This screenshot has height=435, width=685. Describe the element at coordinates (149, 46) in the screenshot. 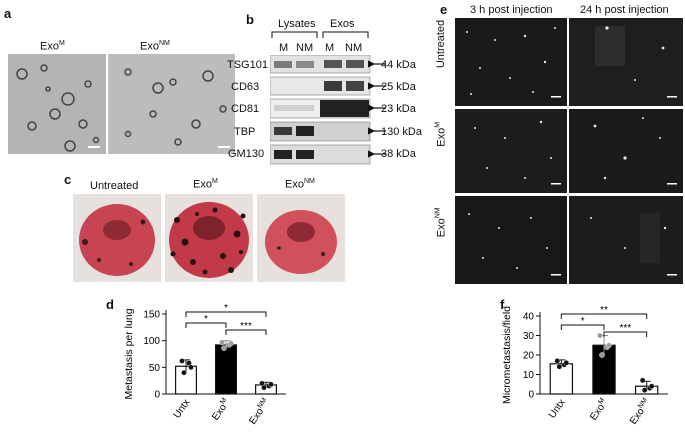

I see `panel-a-title-2-base: Exo` at that location.